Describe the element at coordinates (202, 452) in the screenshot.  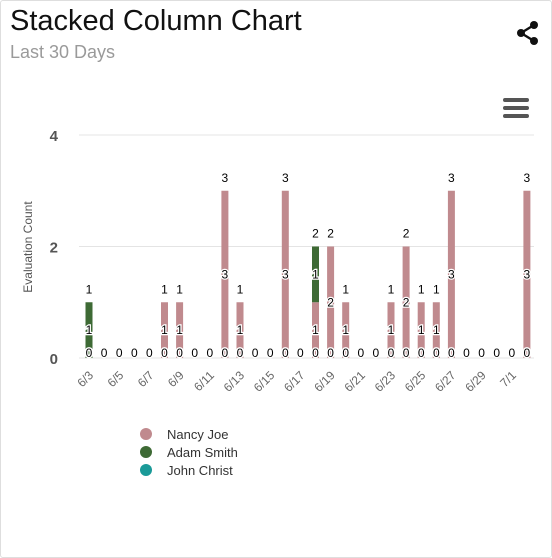
I see `legend-label: Adam Smith` at that location.